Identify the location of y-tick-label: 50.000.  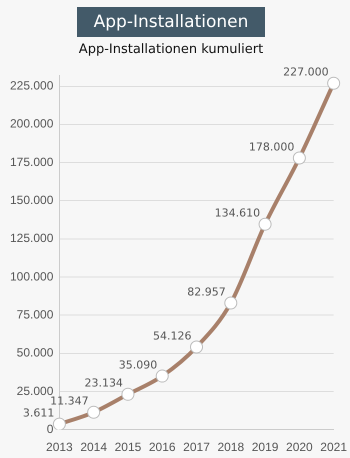
(35, 353).